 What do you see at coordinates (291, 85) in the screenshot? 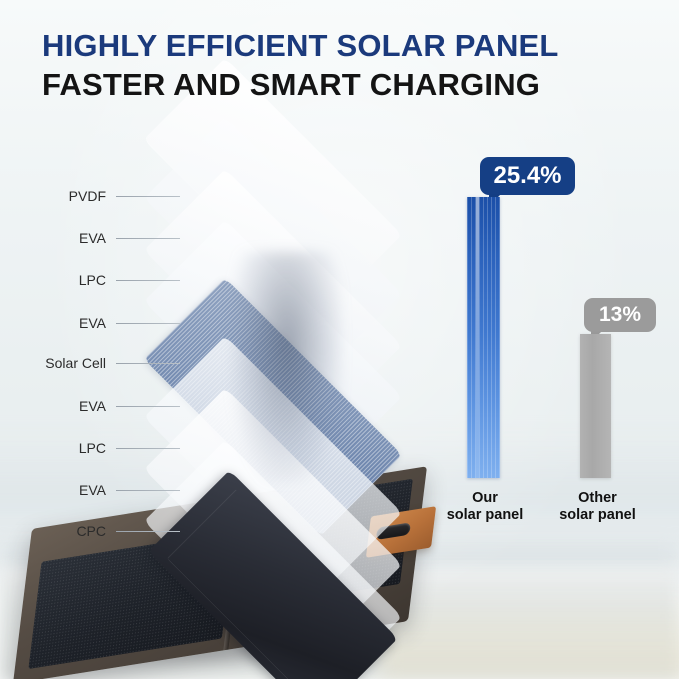
I see `headline-line-2: FASTER AND SMART CHARGING` at bounding box center [291, 85].